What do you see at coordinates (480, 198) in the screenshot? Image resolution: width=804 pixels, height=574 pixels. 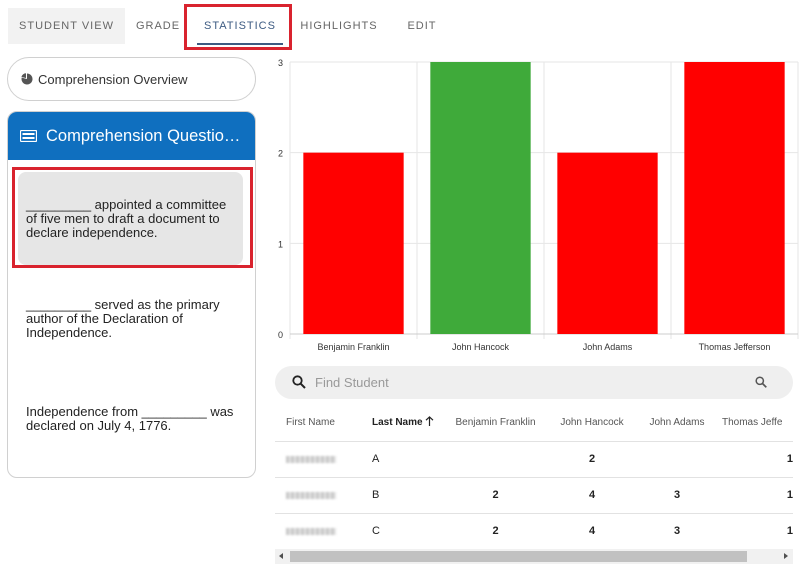 I see `bar-john-hancock` at bounding box center [480, 198].